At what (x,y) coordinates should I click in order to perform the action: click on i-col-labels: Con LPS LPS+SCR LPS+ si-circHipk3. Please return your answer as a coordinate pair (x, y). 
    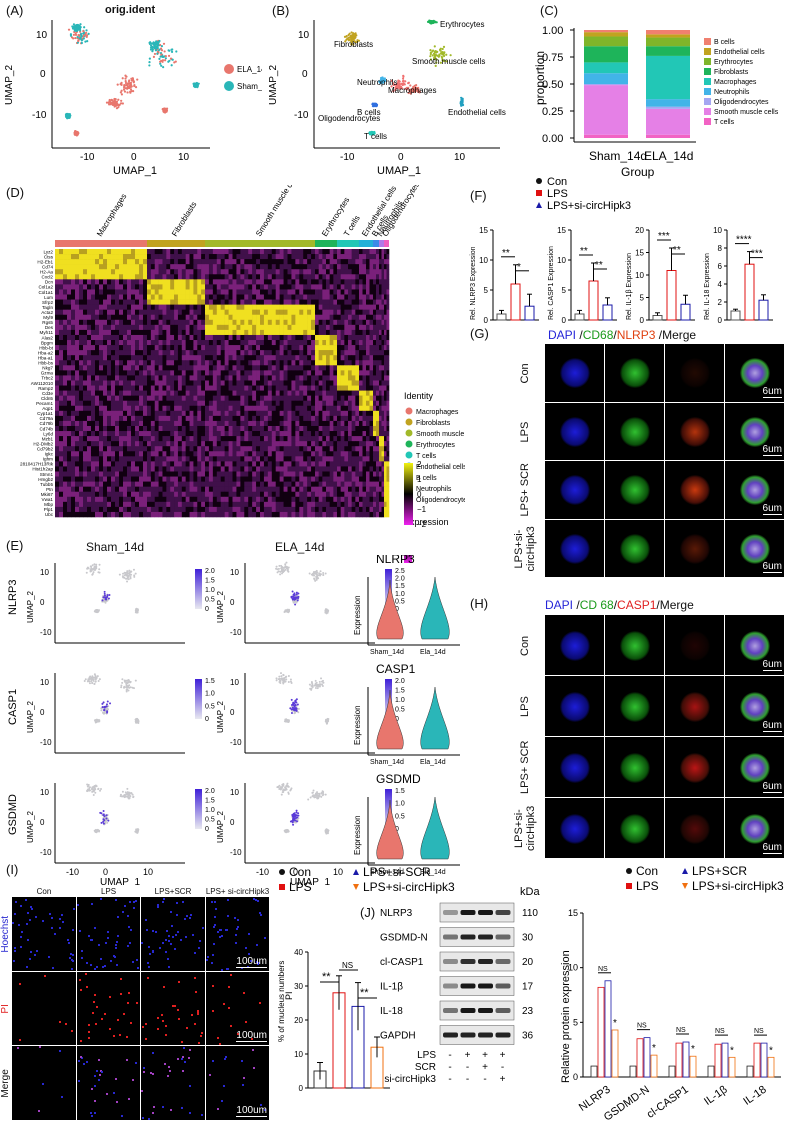
    Looking at the image, I should click on (141, 887).